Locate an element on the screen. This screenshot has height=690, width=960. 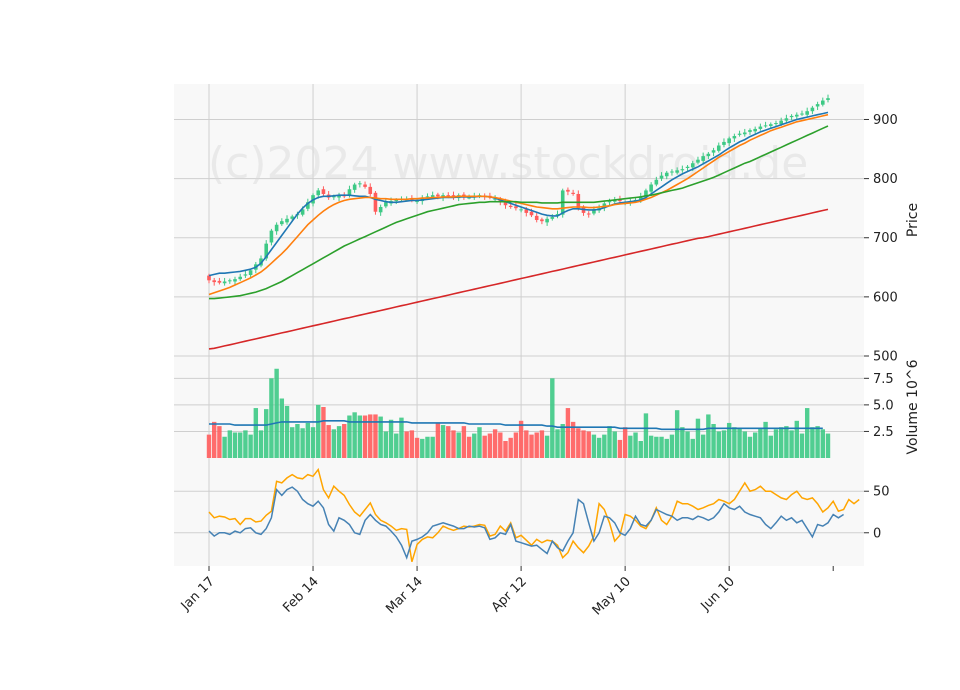
volume-average-line is located at coordinates (516, 425).